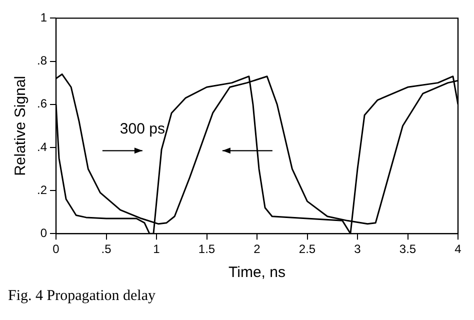  I want to click on x-tick-label: 1.5, so click(207, 249).